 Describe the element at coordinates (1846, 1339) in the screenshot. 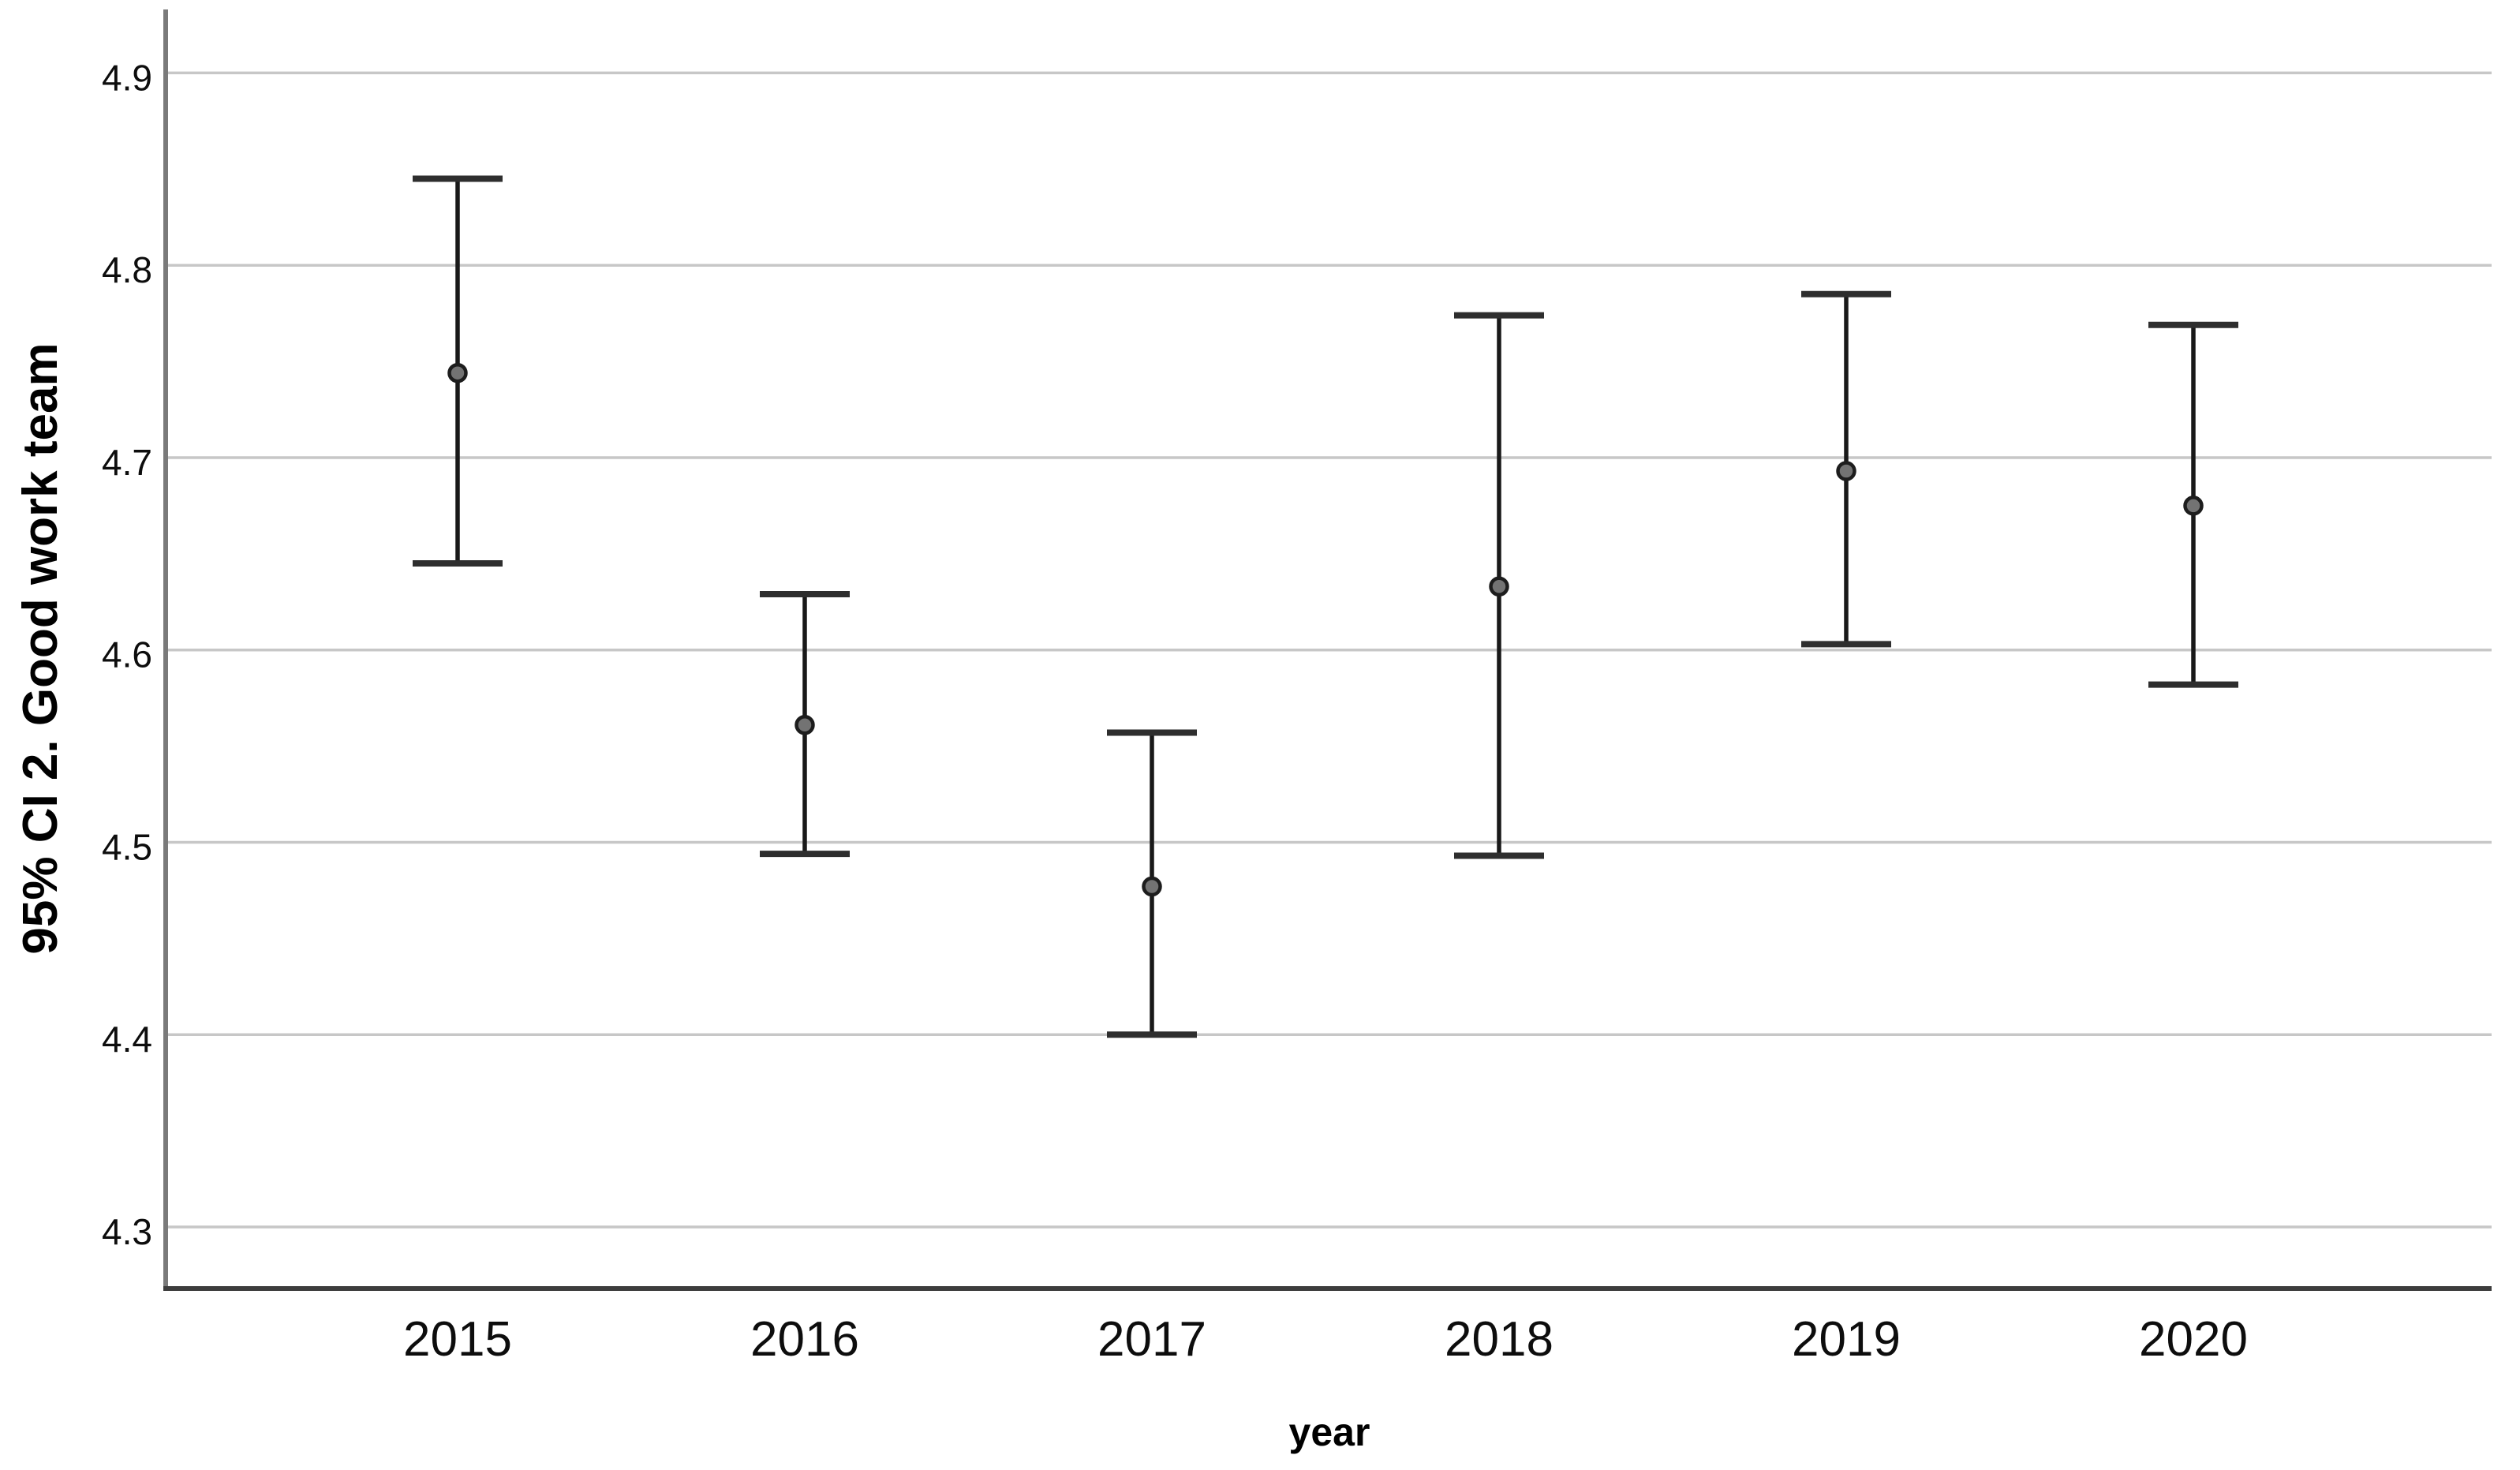

I see `x-tick-label: 2019` at that location.